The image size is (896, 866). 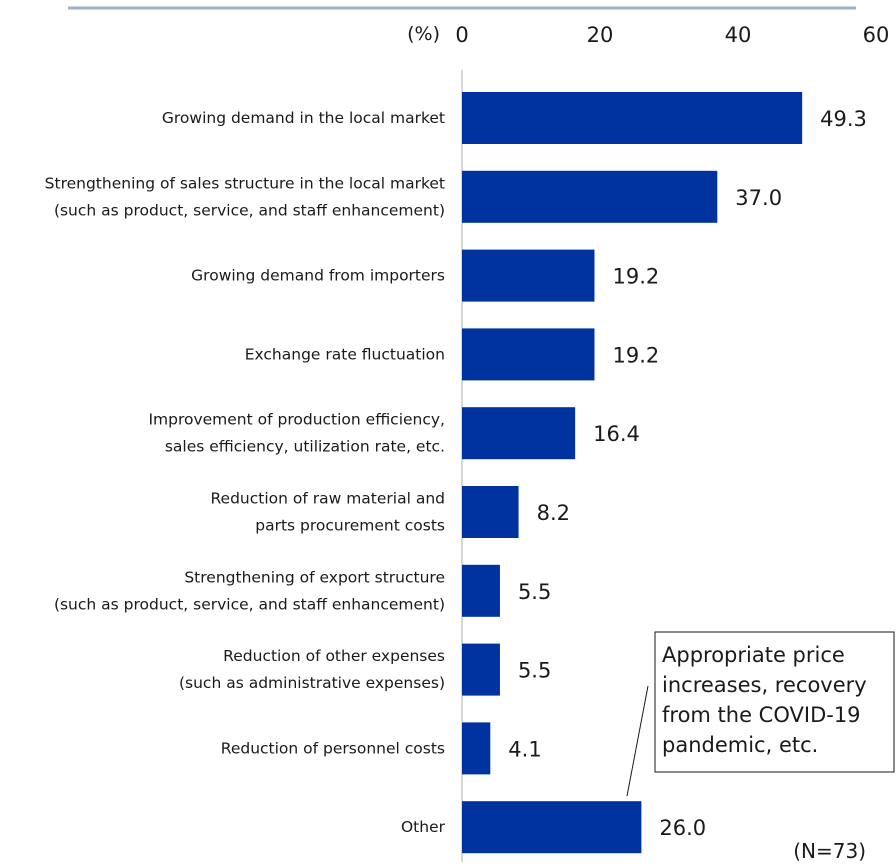 What do you see at coordinates (318, 276) in the screenshot?
I see `category-label: Growing demand from importers` at bounding box center [318, 276].